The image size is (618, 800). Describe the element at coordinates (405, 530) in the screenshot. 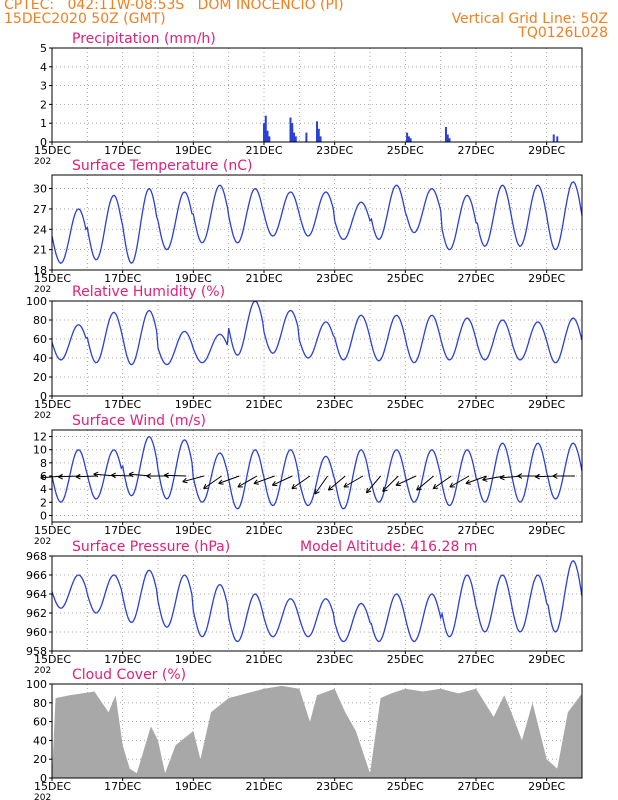

I see `panel-4-xtick-label: 25DEC` at that location.